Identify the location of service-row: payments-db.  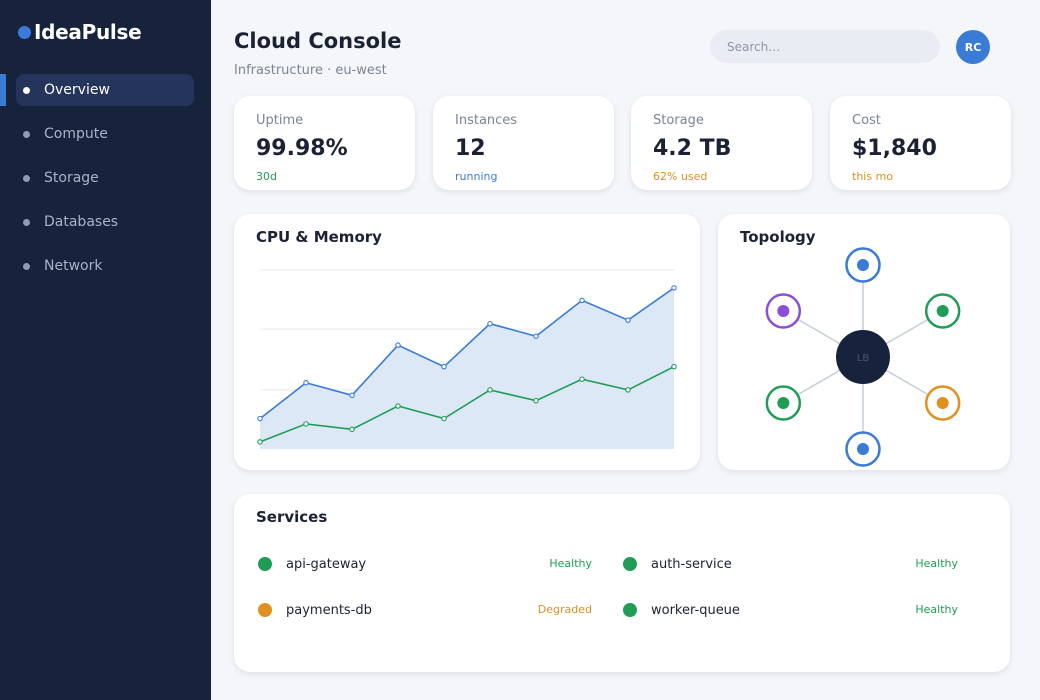
(315, 610).